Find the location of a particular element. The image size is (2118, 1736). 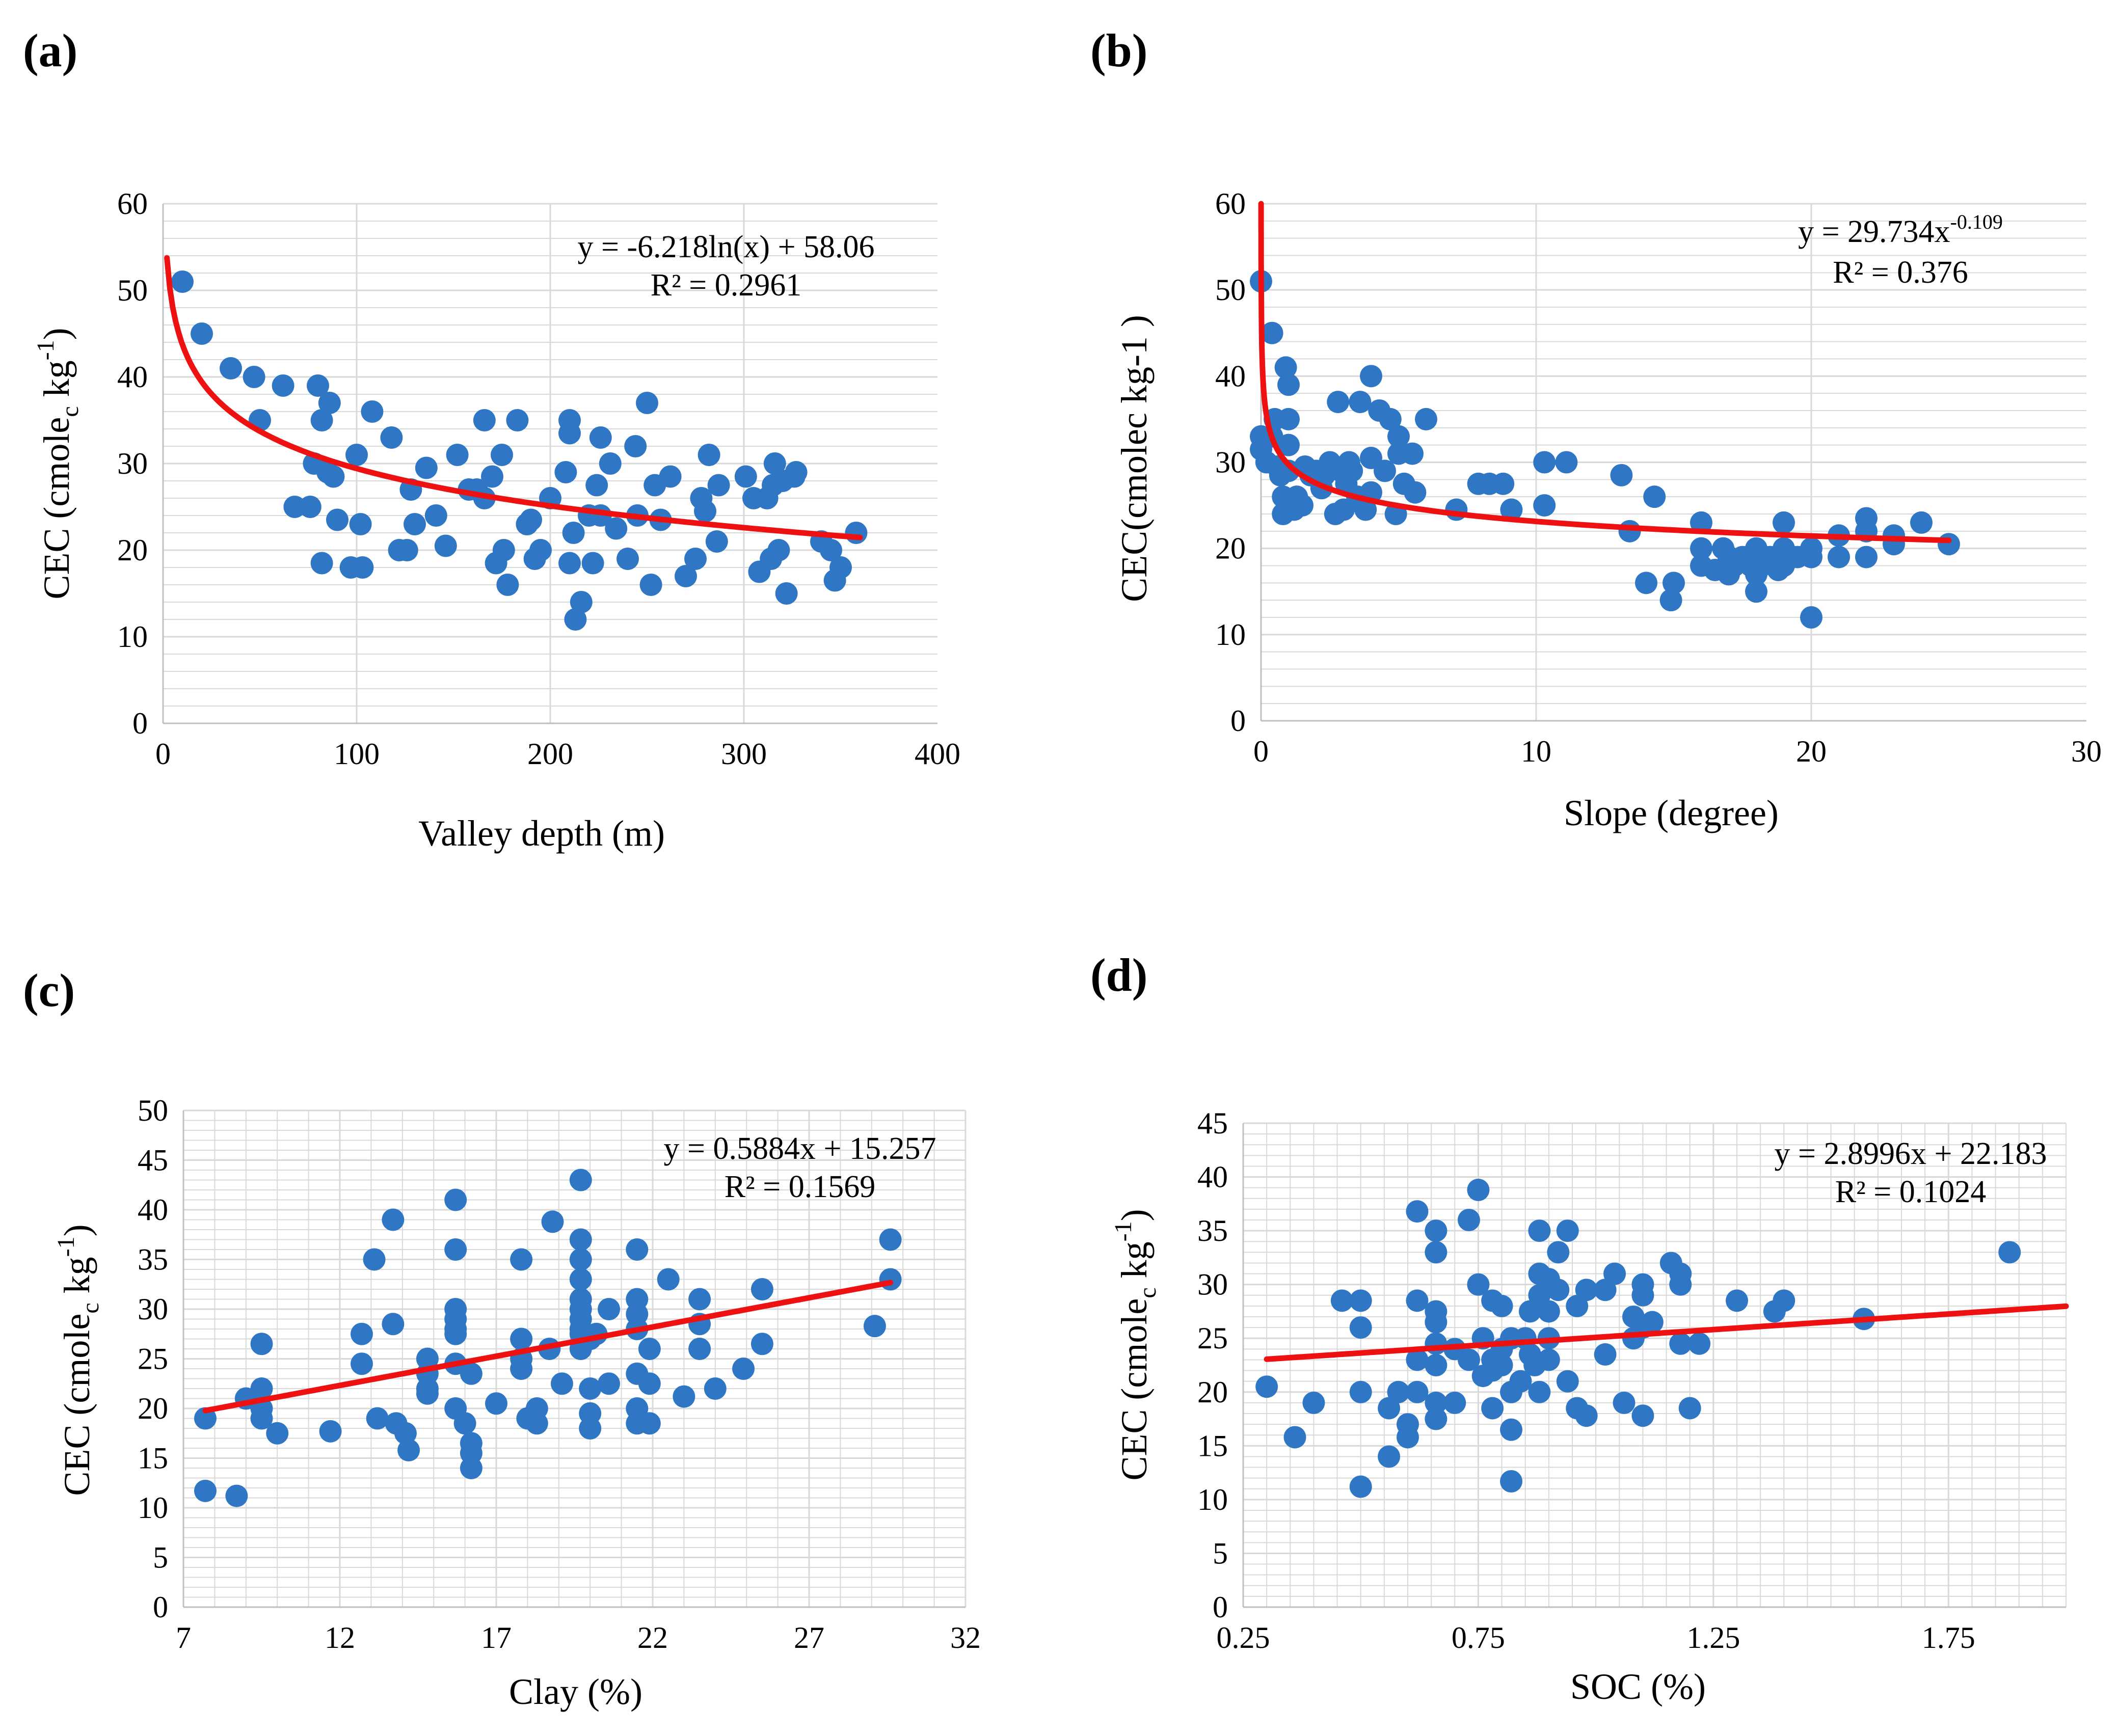

x-tick-label: 10 is located at coordinates (1536, 751).